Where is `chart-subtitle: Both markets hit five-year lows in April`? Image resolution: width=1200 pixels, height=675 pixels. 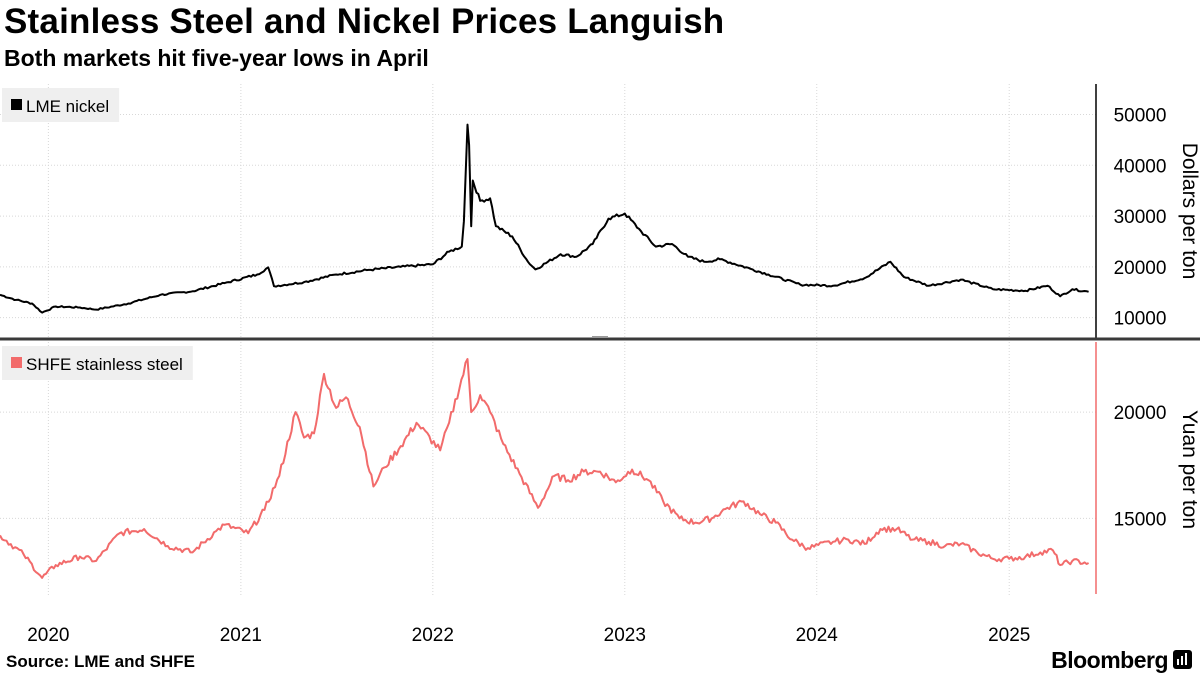
chart-subtitle: Both markets hit five-year lows in April is located at coordinates (216, 58).